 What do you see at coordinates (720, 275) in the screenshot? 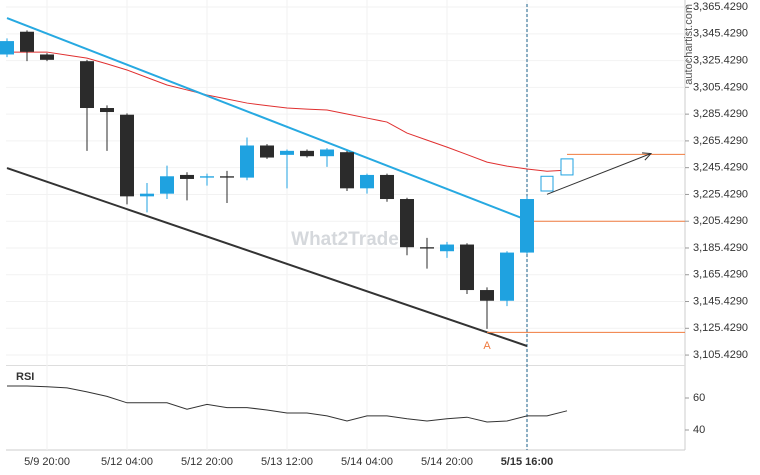
I see `y-tick-label: 3,165.4290` at bounding box center [720, 275].